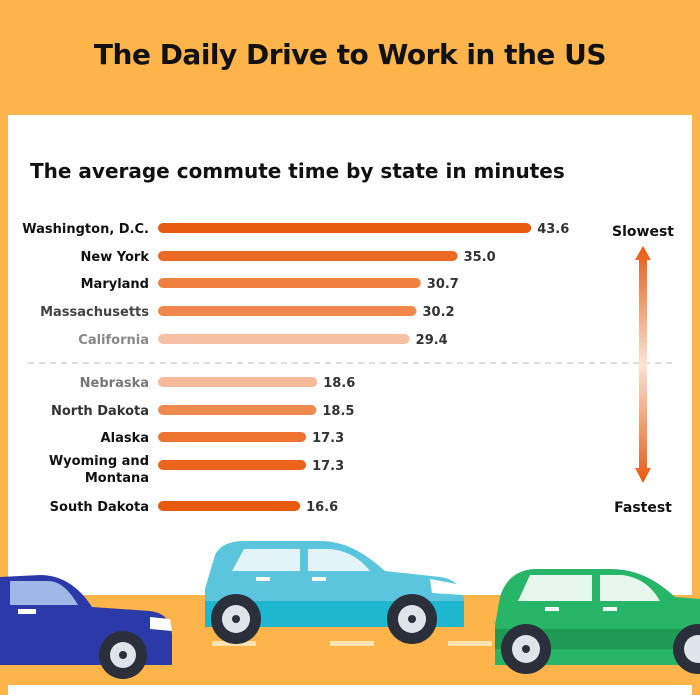  What do you see at coordinates (480, 257) in the screenshot?
I see `value-label: 35.0` at bounding box center [480, 257].